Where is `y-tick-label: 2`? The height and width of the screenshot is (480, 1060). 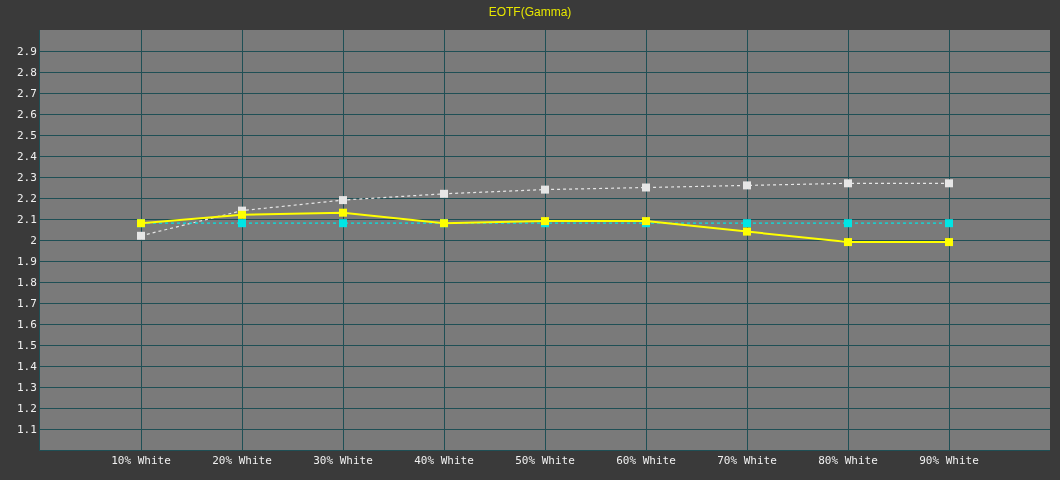 y-tick-label: 2 is located at coordinates (33, 240).